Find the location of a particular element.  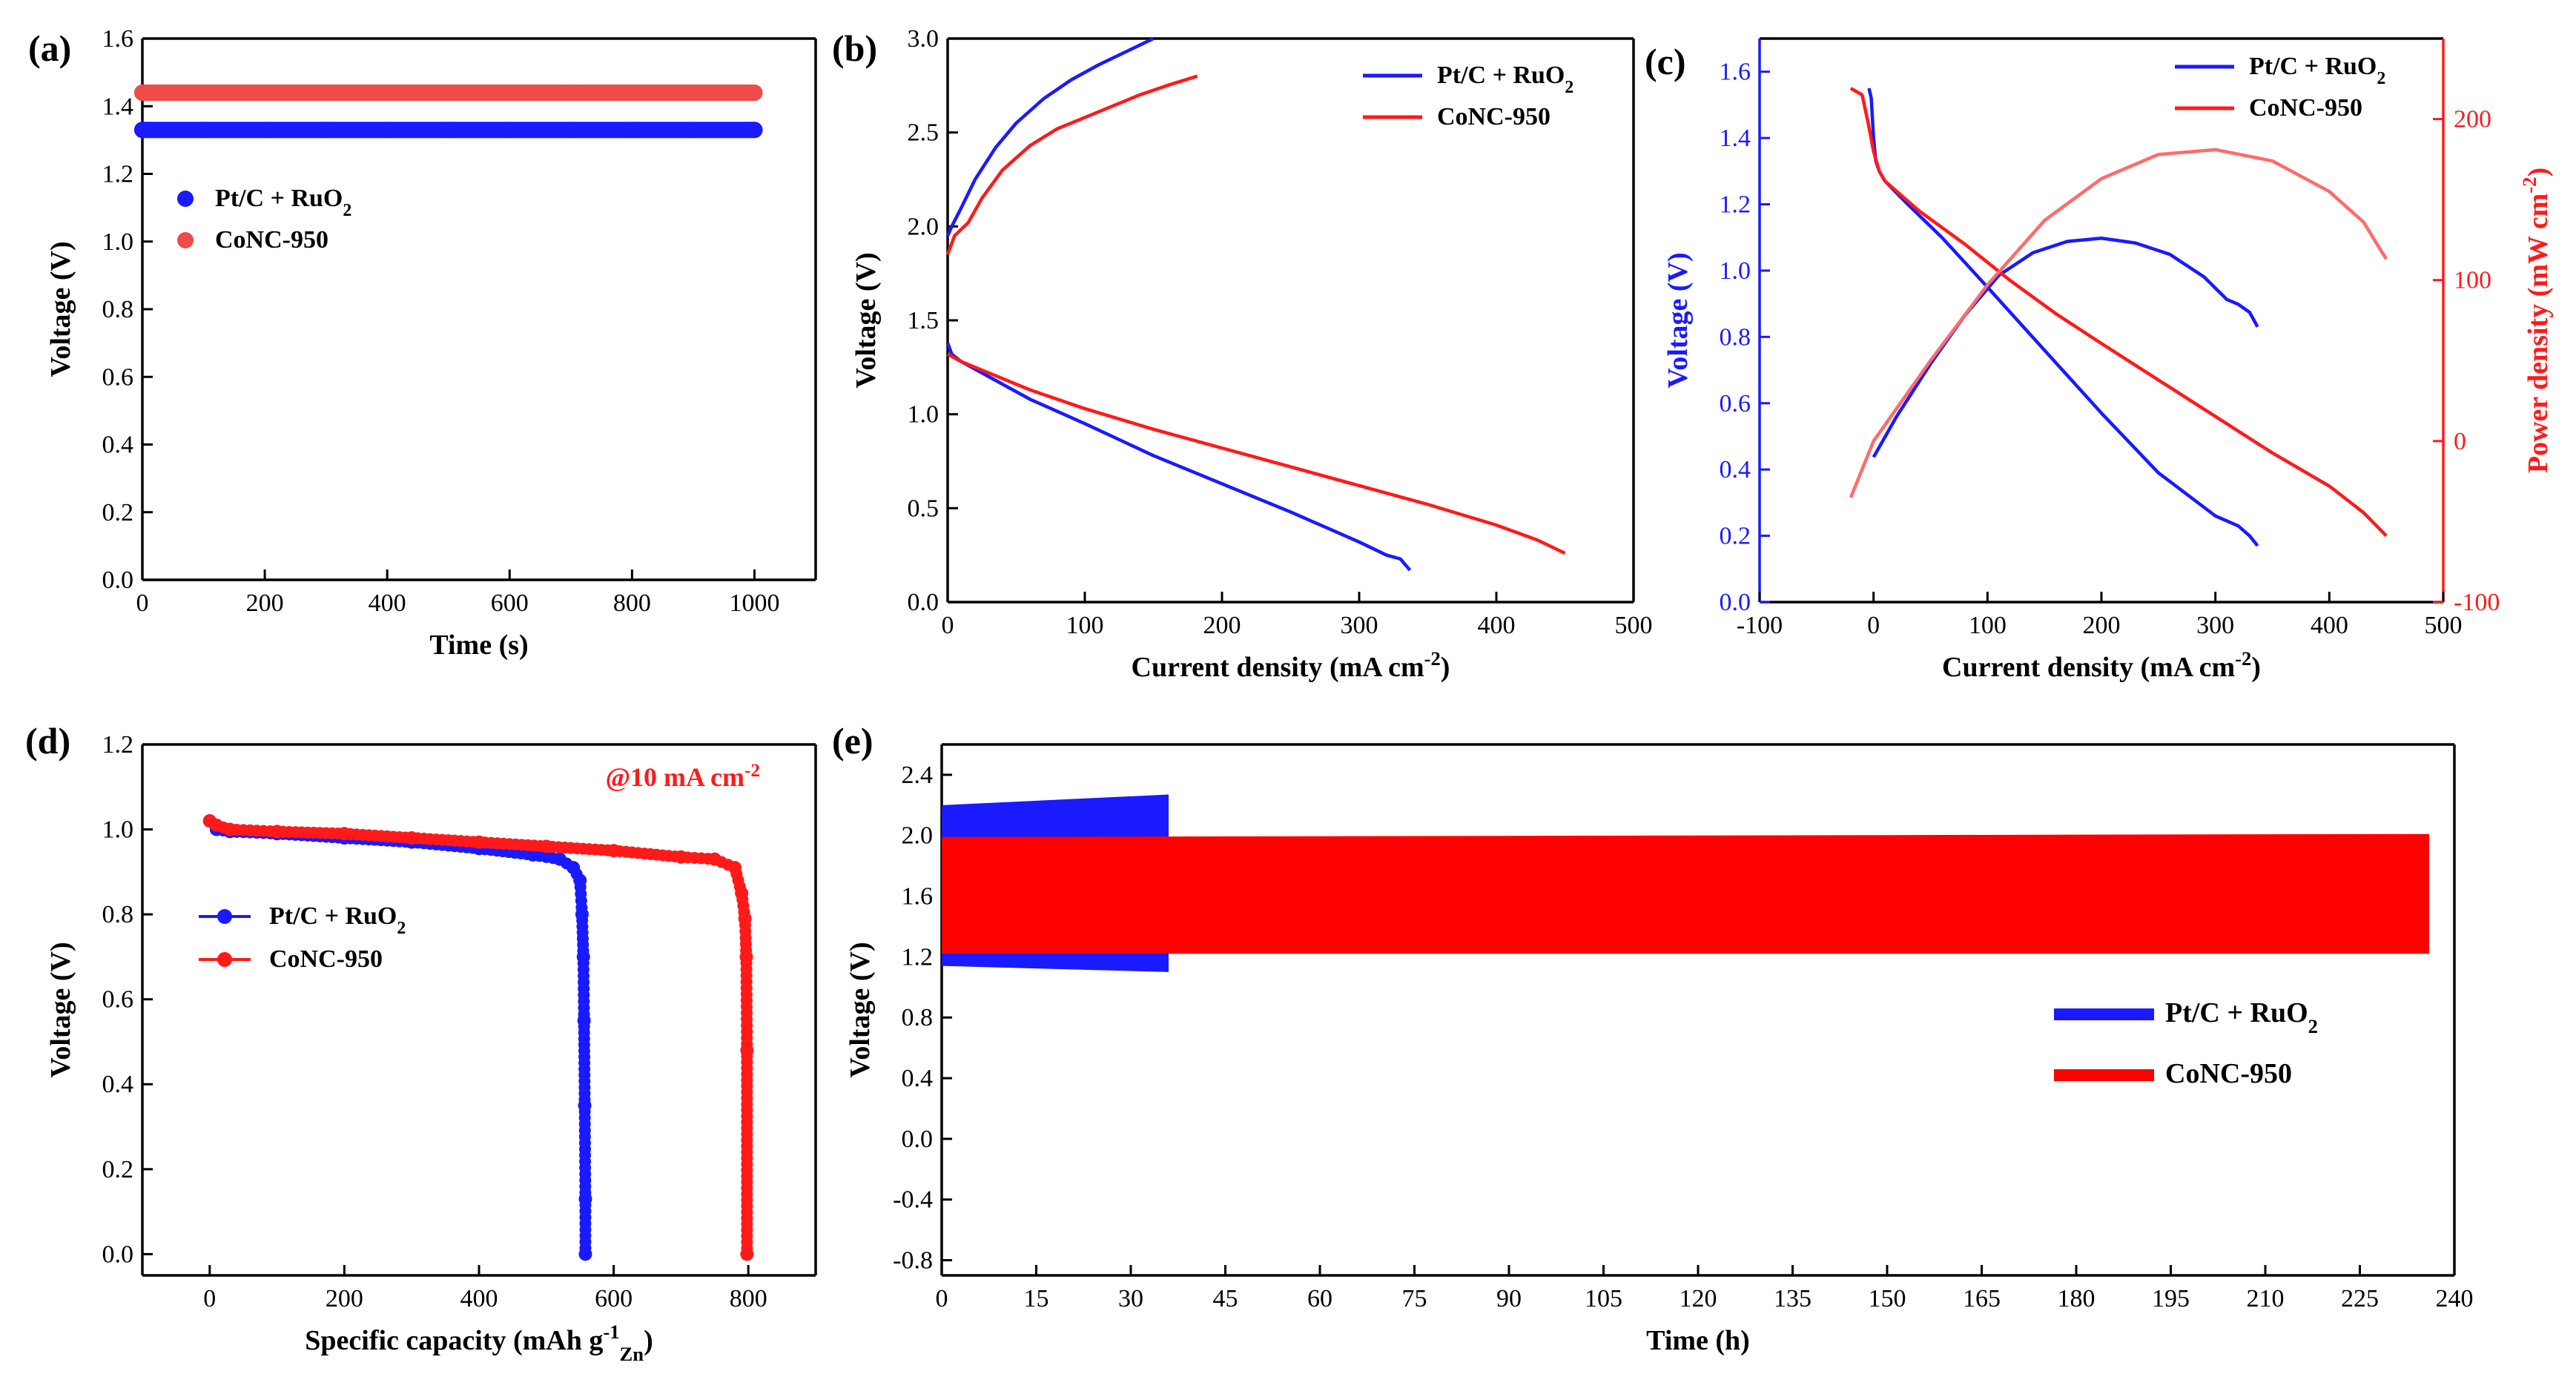

y-tick-label: 0.5 is located at coordinates (923, 508).